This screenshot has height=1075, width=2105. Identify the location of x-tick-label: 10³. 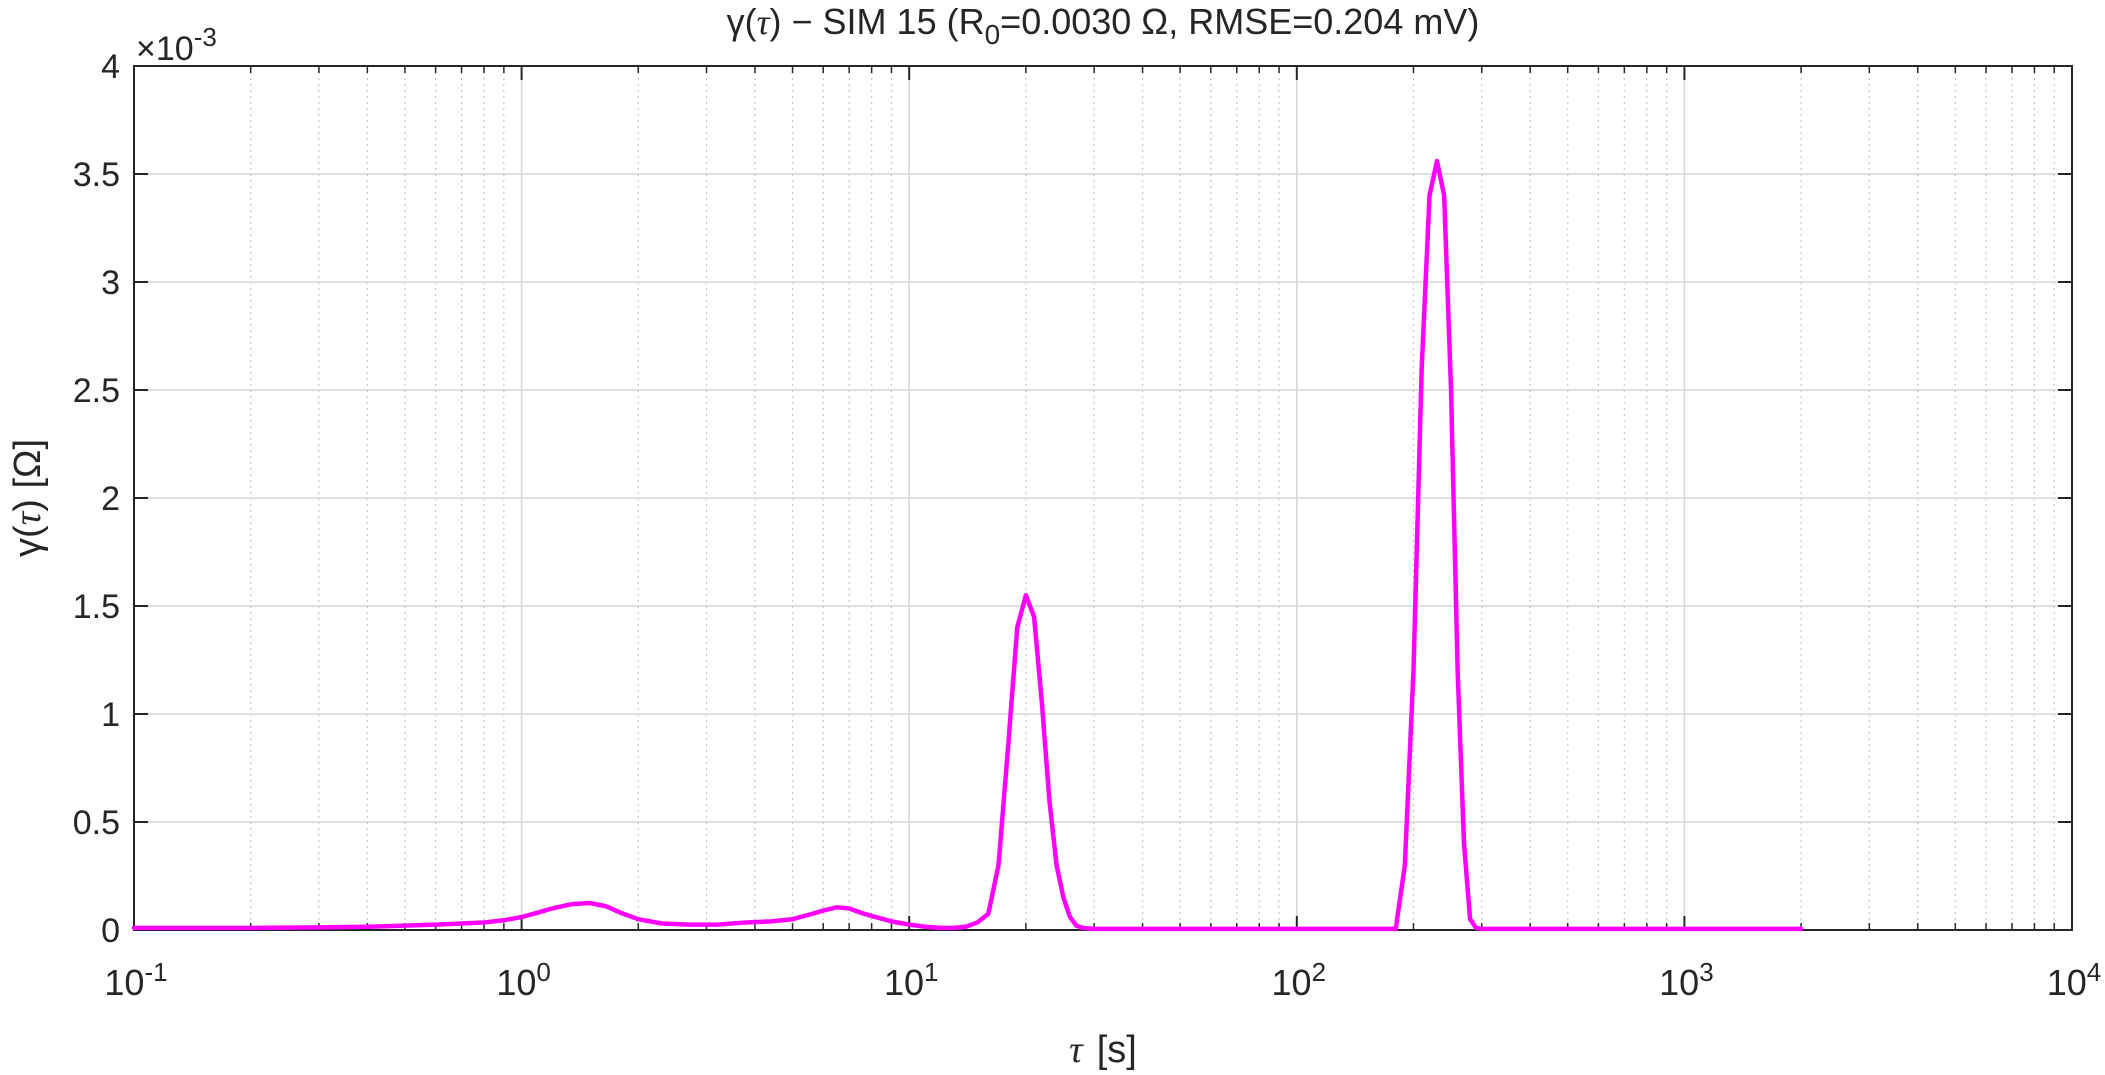
(1686, 980).